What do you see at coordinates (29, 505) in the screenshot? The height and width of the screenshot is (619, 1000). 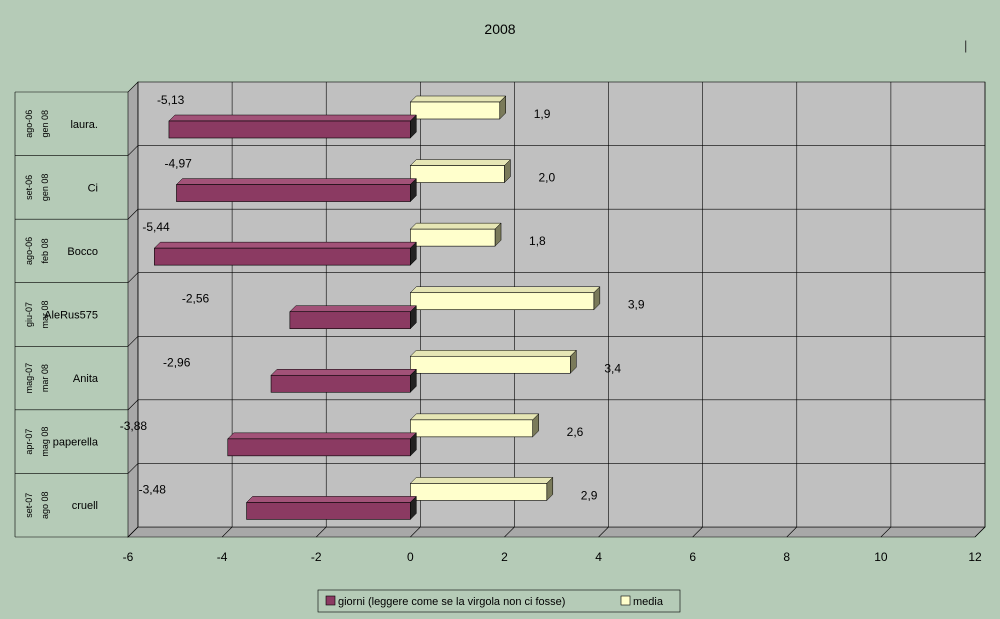 I see `category-start-date: set-07` at bounding box center [29, 505].